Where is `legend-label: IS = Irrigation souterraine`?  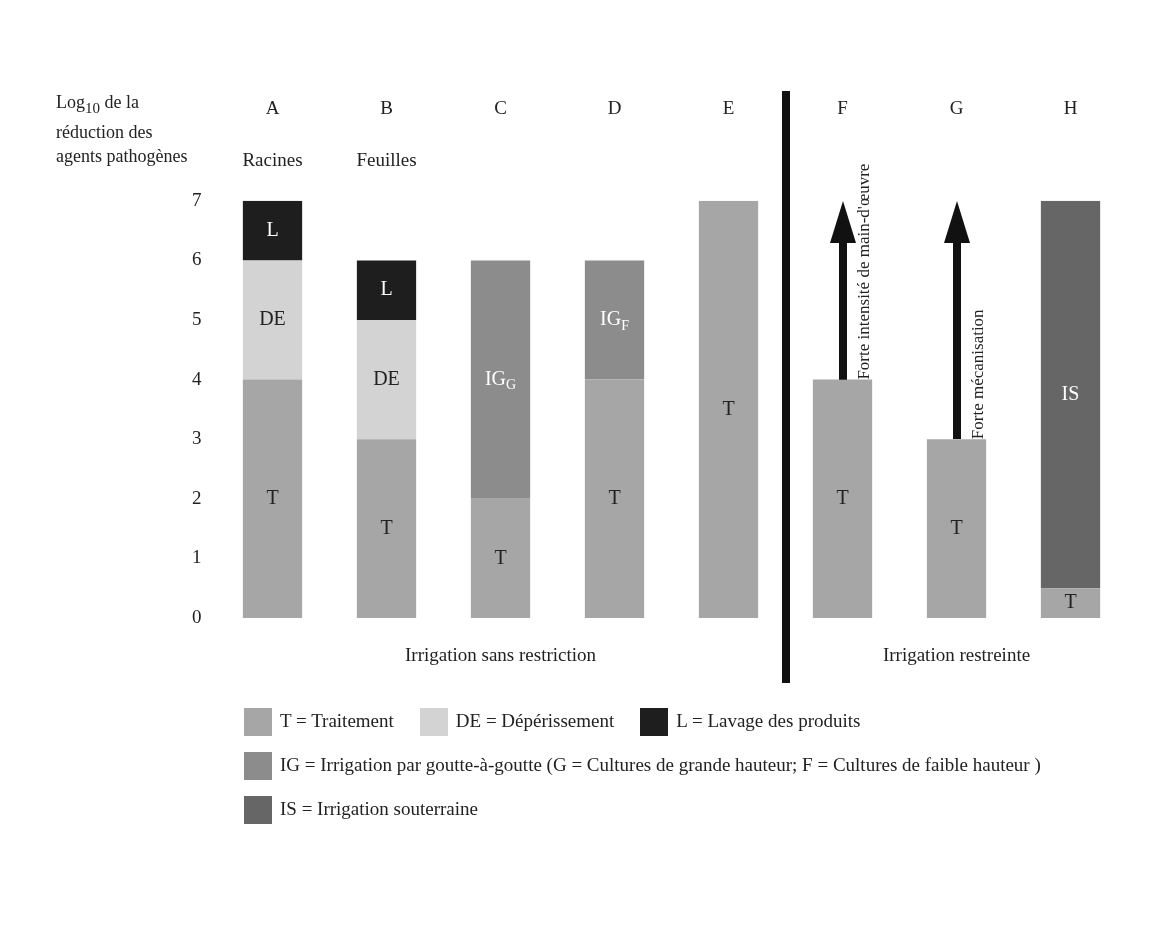
legend-label: IS = Irrigation souterraine is located at coordinates (379, 809).